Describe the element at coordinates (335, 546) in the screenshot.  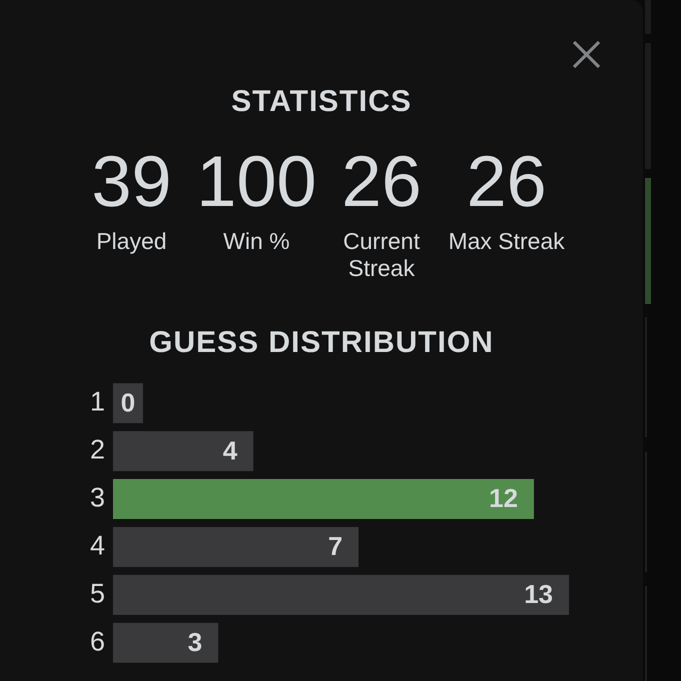
I see `data-label: 7` at that location.